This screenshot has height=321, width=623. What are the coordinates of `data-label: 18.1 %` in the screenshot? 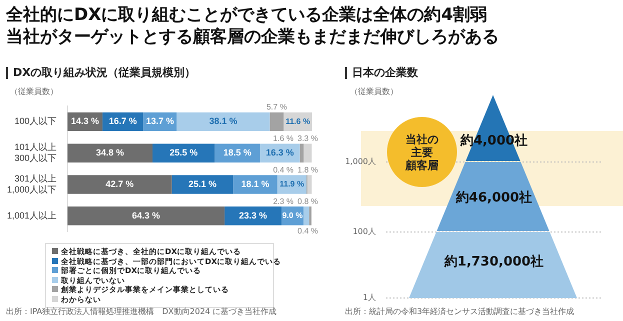 It's located at (255, 183).